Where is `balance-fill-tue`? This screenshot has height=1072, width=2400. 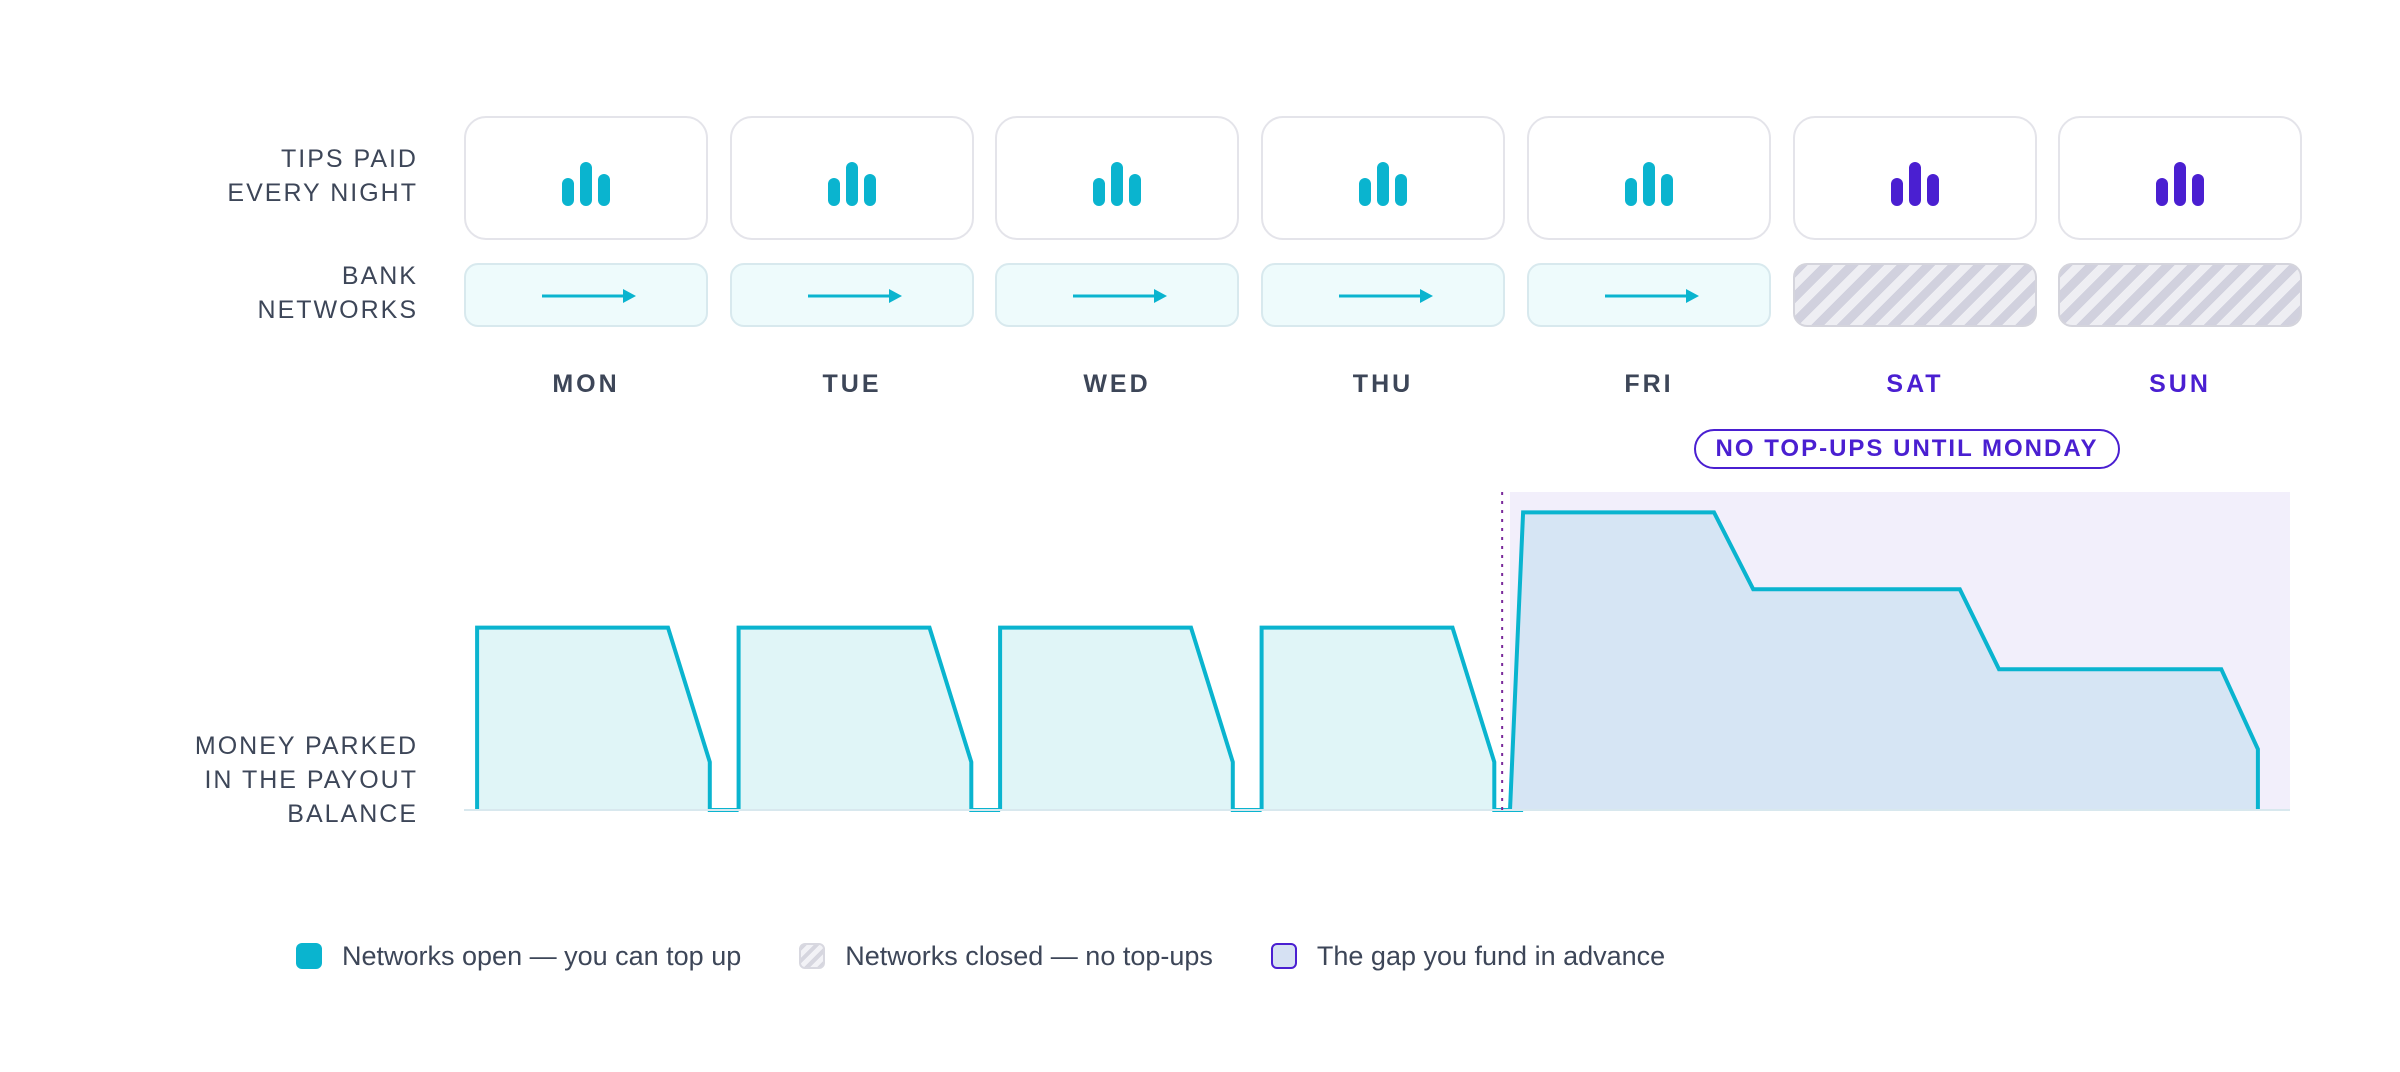 balance-fill-tue is located at coordinates (869, 718).